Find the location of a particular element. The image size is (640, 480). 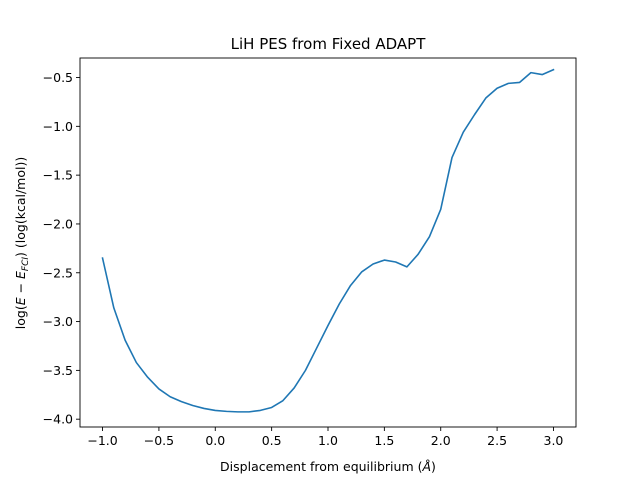

y-axis-label: log(E − EFCI) (log(kcal/mol)) is located at coordinates (22, 243).